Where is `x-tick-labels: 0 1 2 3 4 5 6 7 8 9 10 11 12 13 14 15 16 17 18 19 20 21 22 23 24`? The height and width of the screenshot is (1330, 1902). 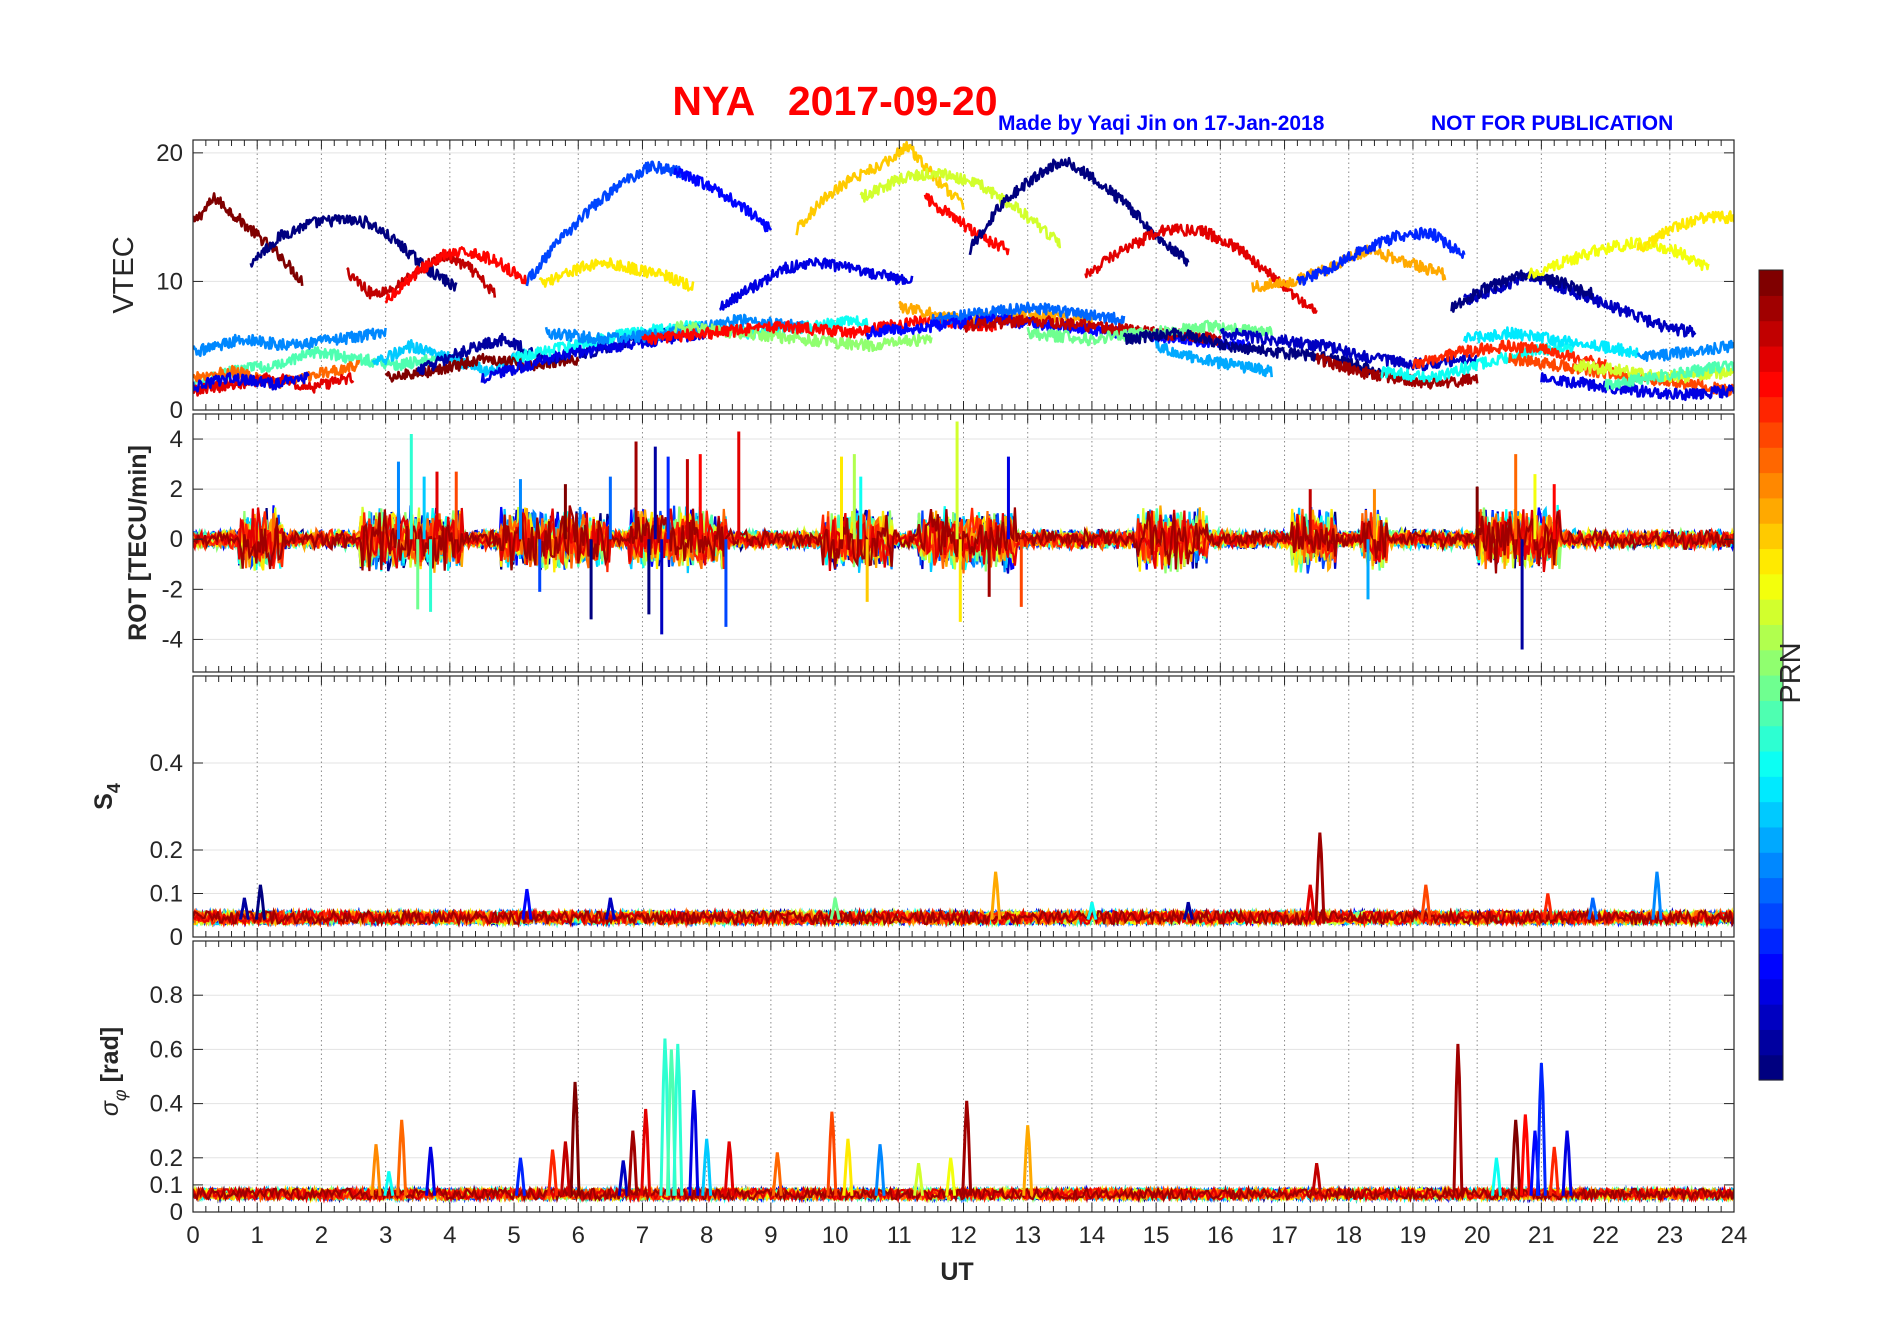 x-tick-labels: 0 1 2 3 4 5 6 7 8 9 10 11 12 13 14 15 16 17 18 19 20 21 22 23 24 is located at coordinates (966, 1235).